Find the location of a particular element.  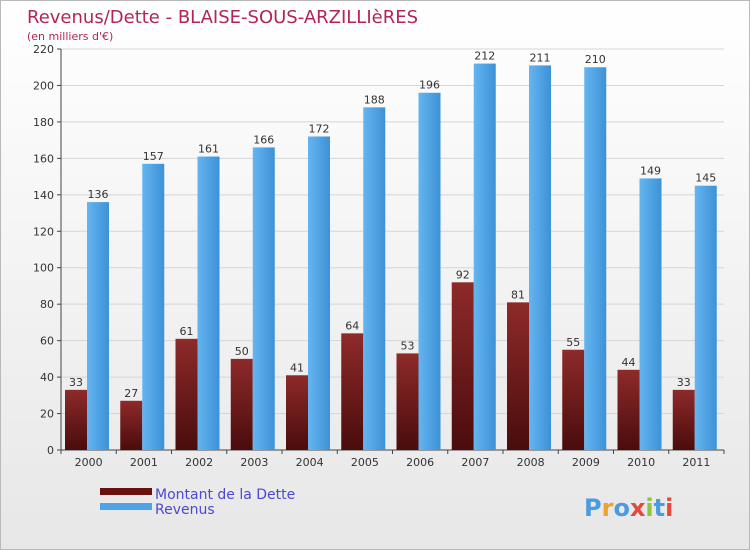

data-label-revenus: 166 is located at coordinates (263, 139).